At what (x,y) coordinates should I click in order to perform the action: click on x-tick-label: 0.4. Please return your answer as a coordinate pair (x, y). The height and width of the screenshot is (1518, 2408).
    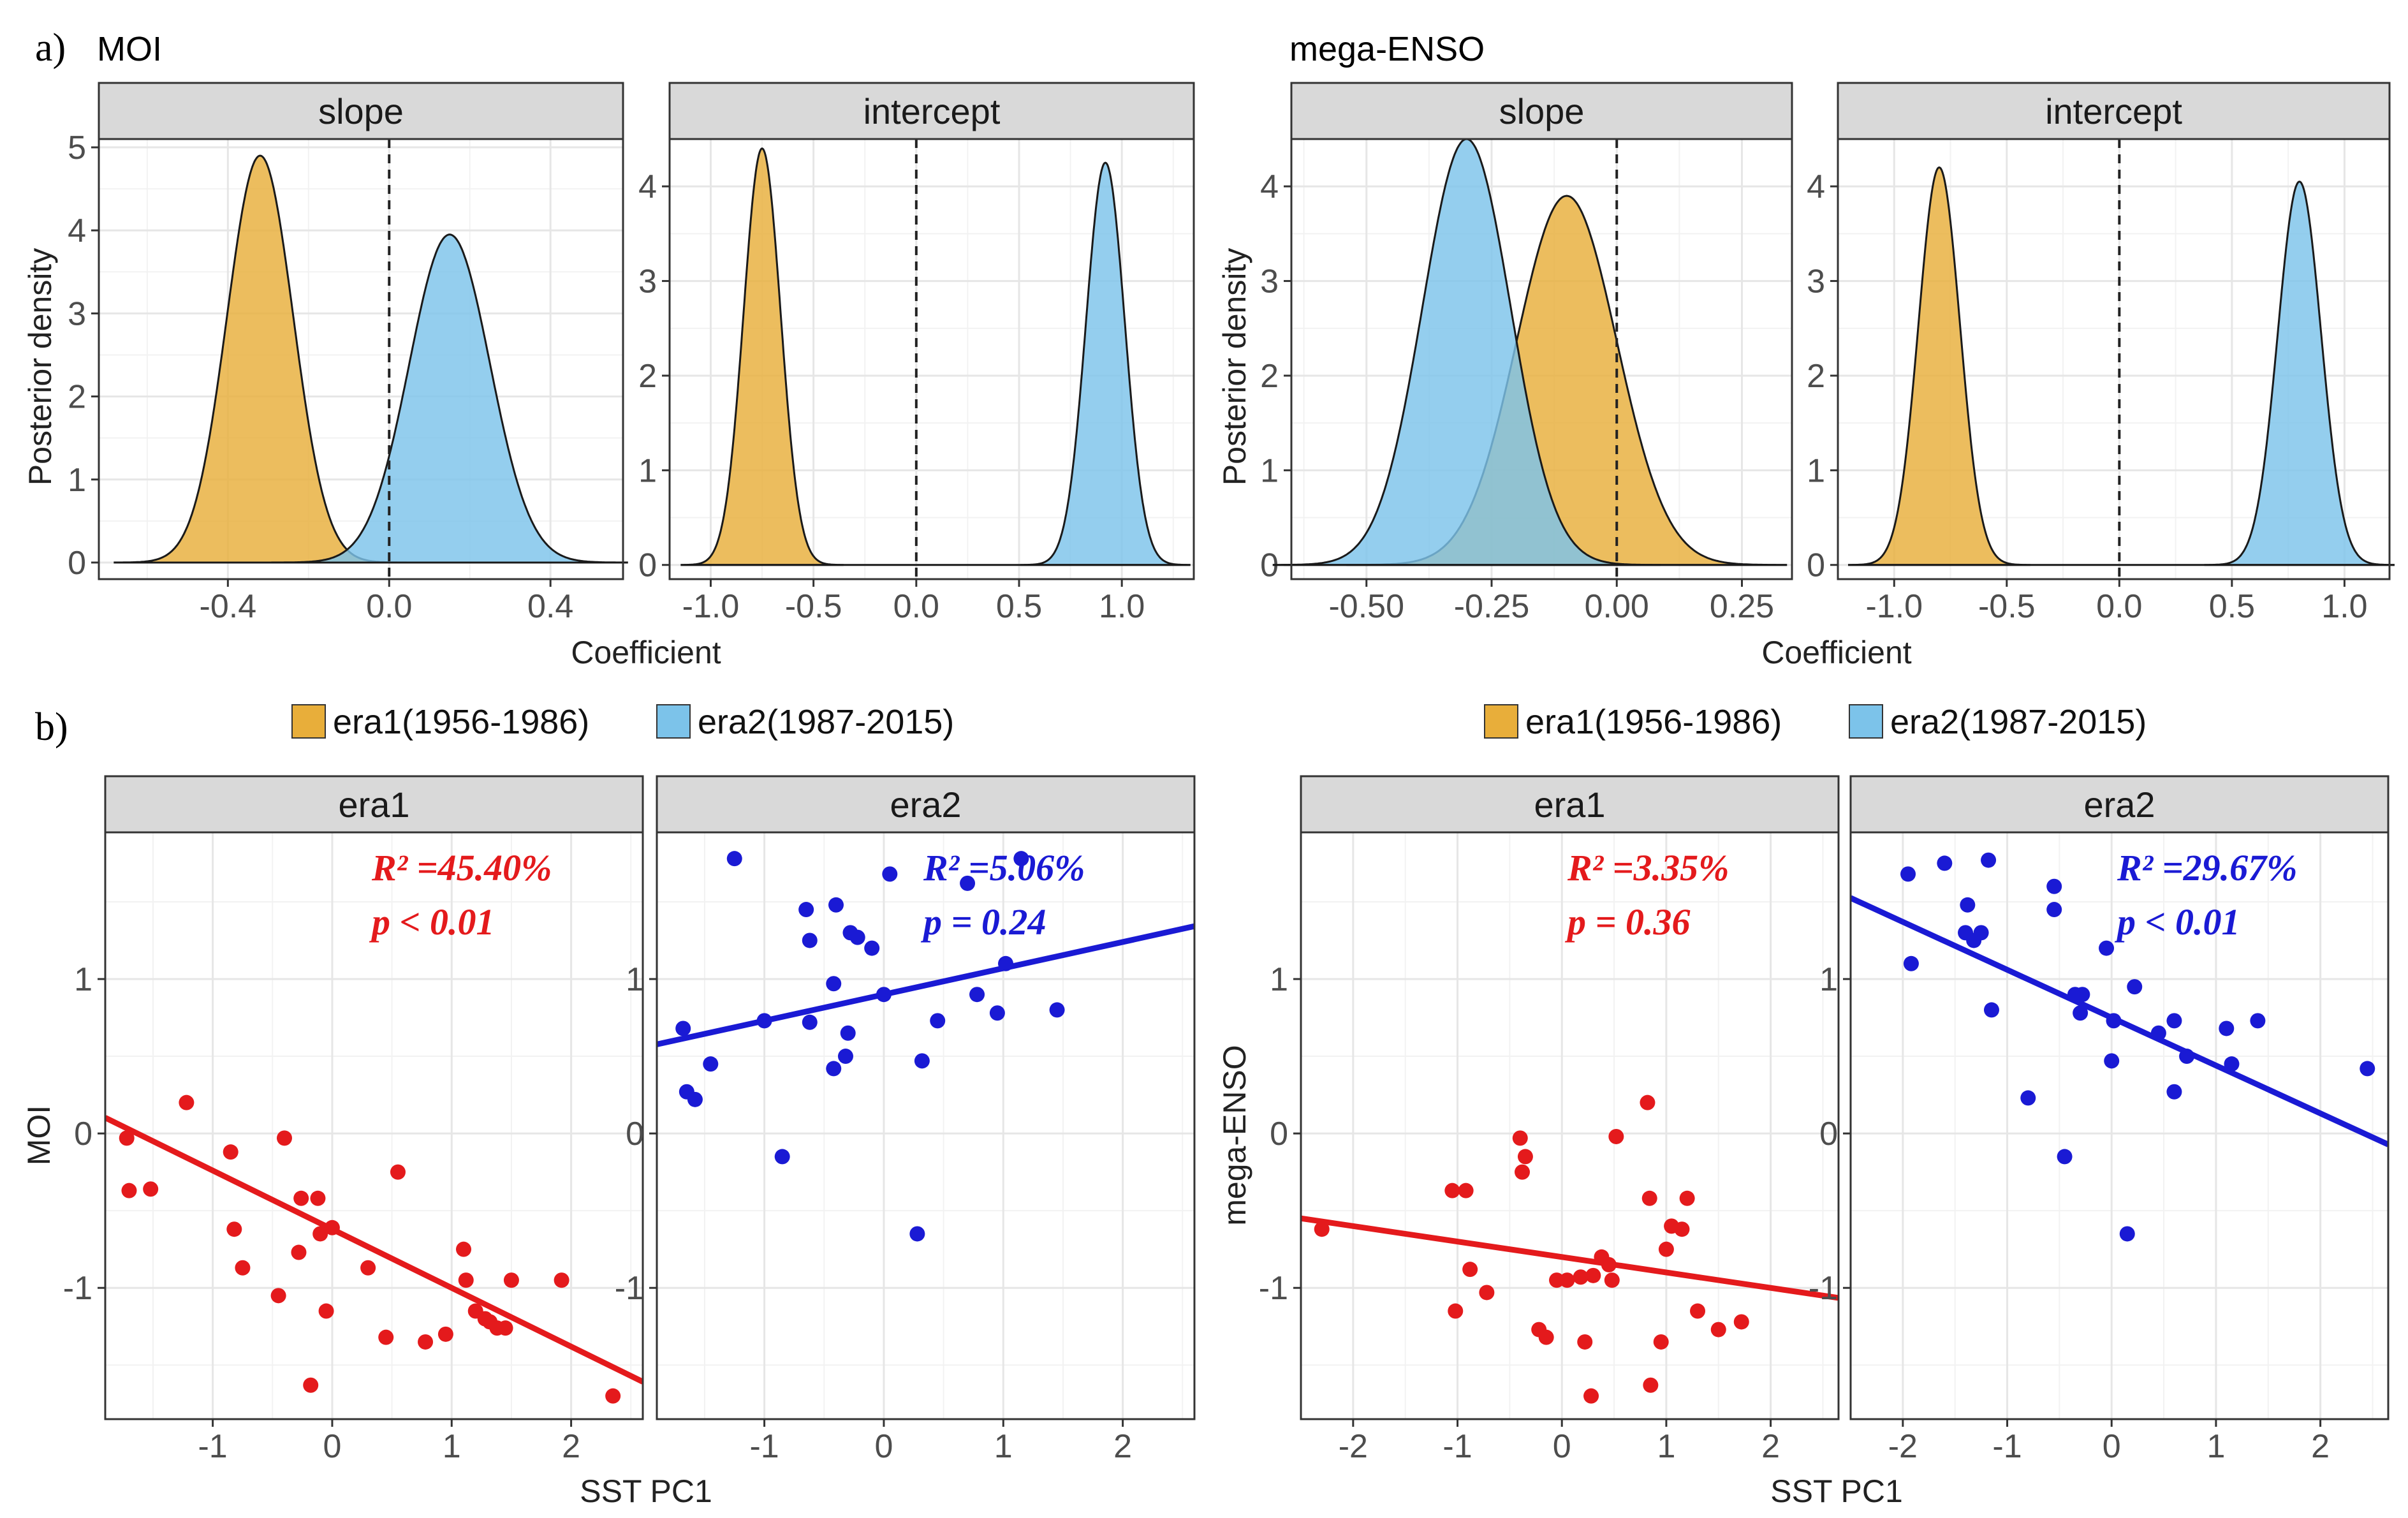
    Looking at the image, I should click on (550, 606).